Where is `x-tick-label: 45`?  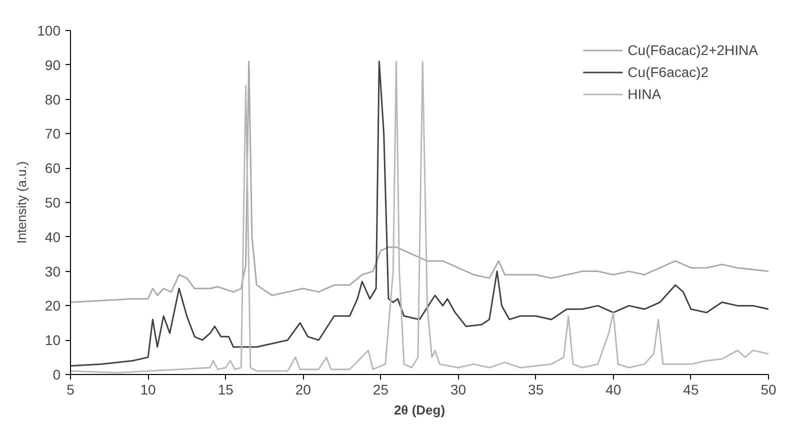
x-tick-label: 45 is located at coordinates (691, 390).